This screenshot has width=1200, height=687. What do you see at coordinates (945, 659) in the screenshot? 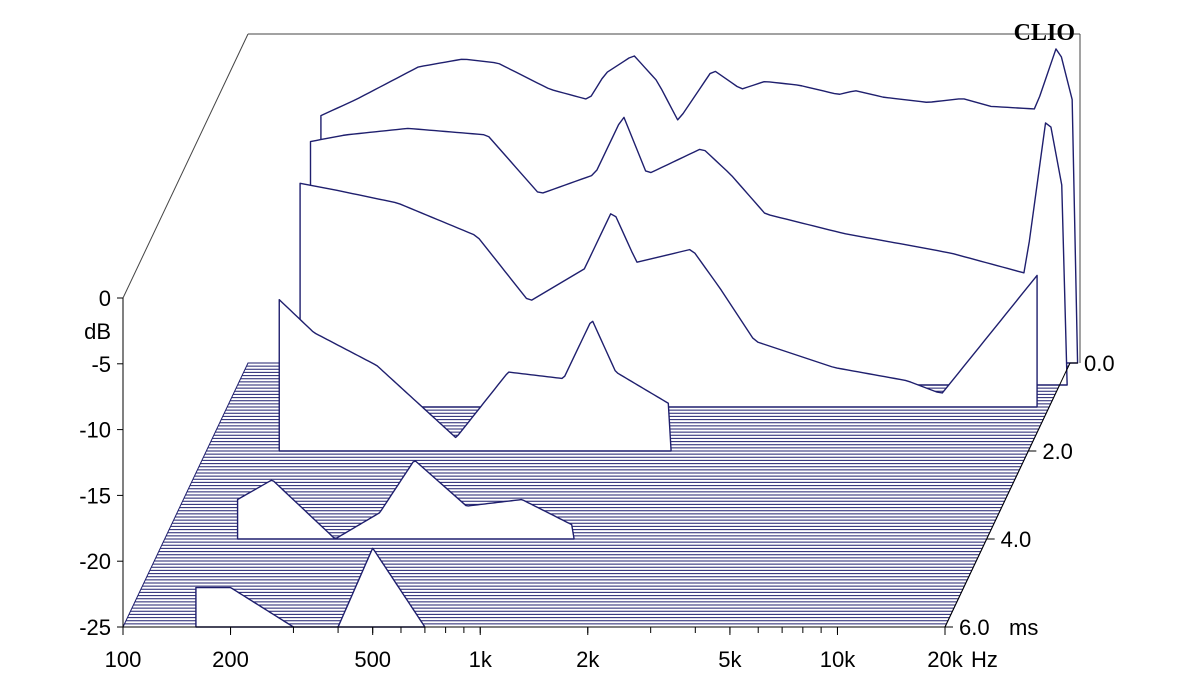
I see `freq-tick-label: 20k` at bounding box center [945, 659].